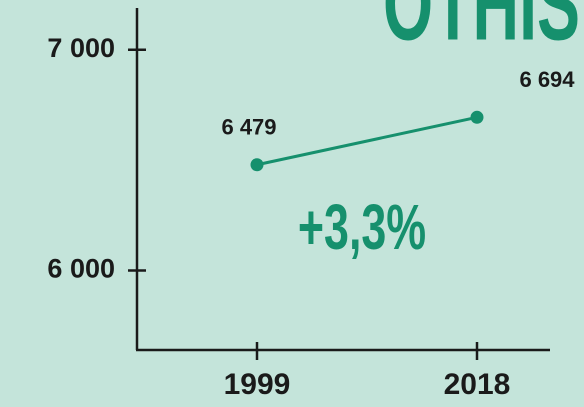  Describe the element at coordinates (81, 48) in the screenshot. I see `y-tick-label: 7 000` at that location.